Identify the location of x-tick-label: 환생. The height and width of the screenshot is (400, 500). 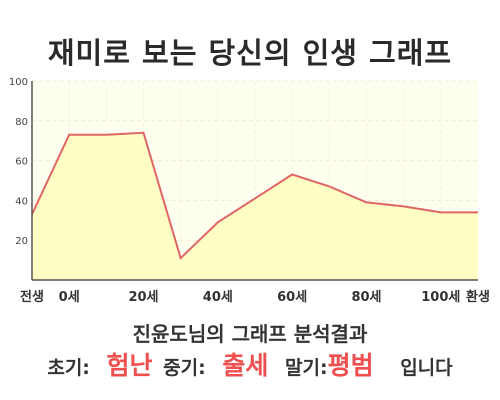
(478, 297).